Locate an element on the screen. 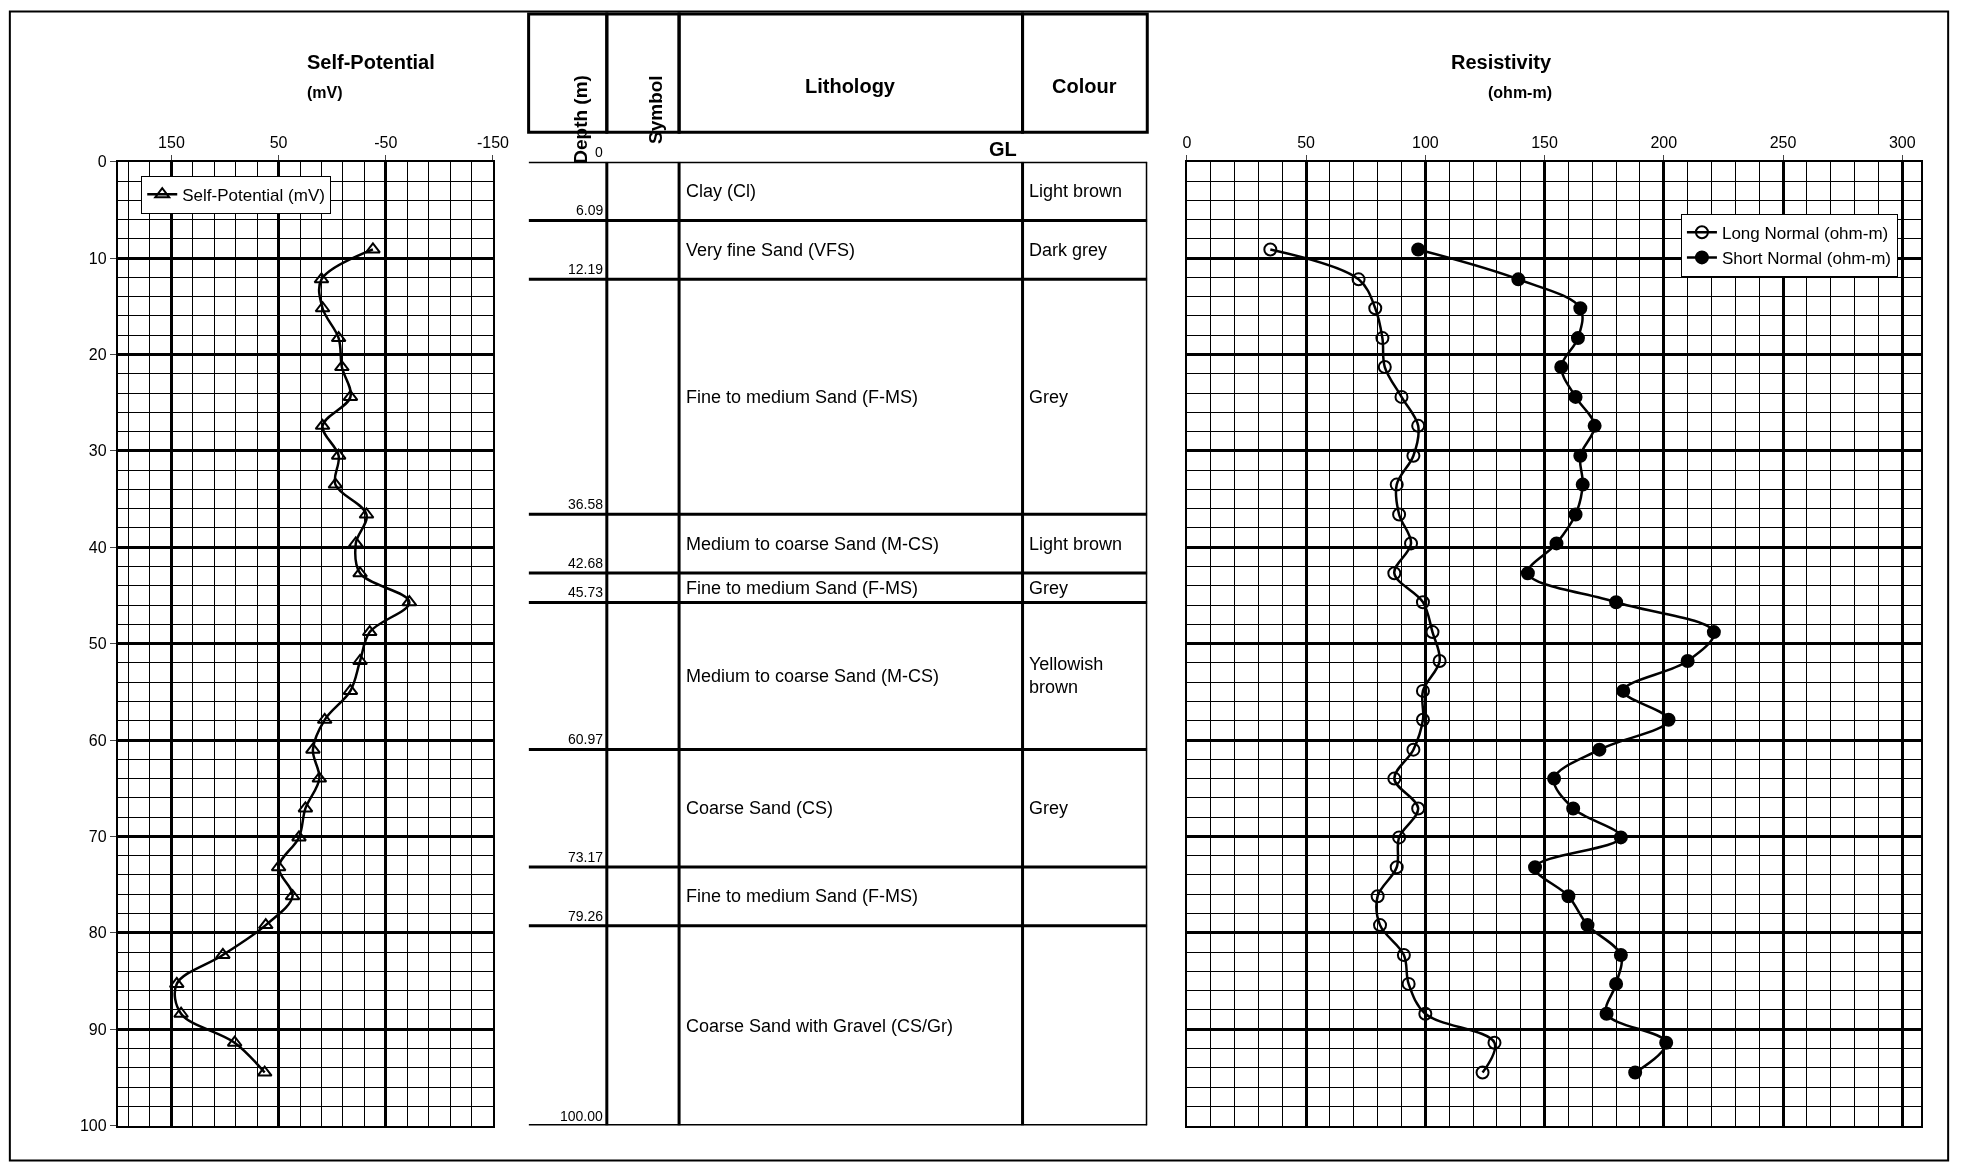 The image size is (1970, 1173). y-tick-label: 20 is located at coordinates (97, 355).